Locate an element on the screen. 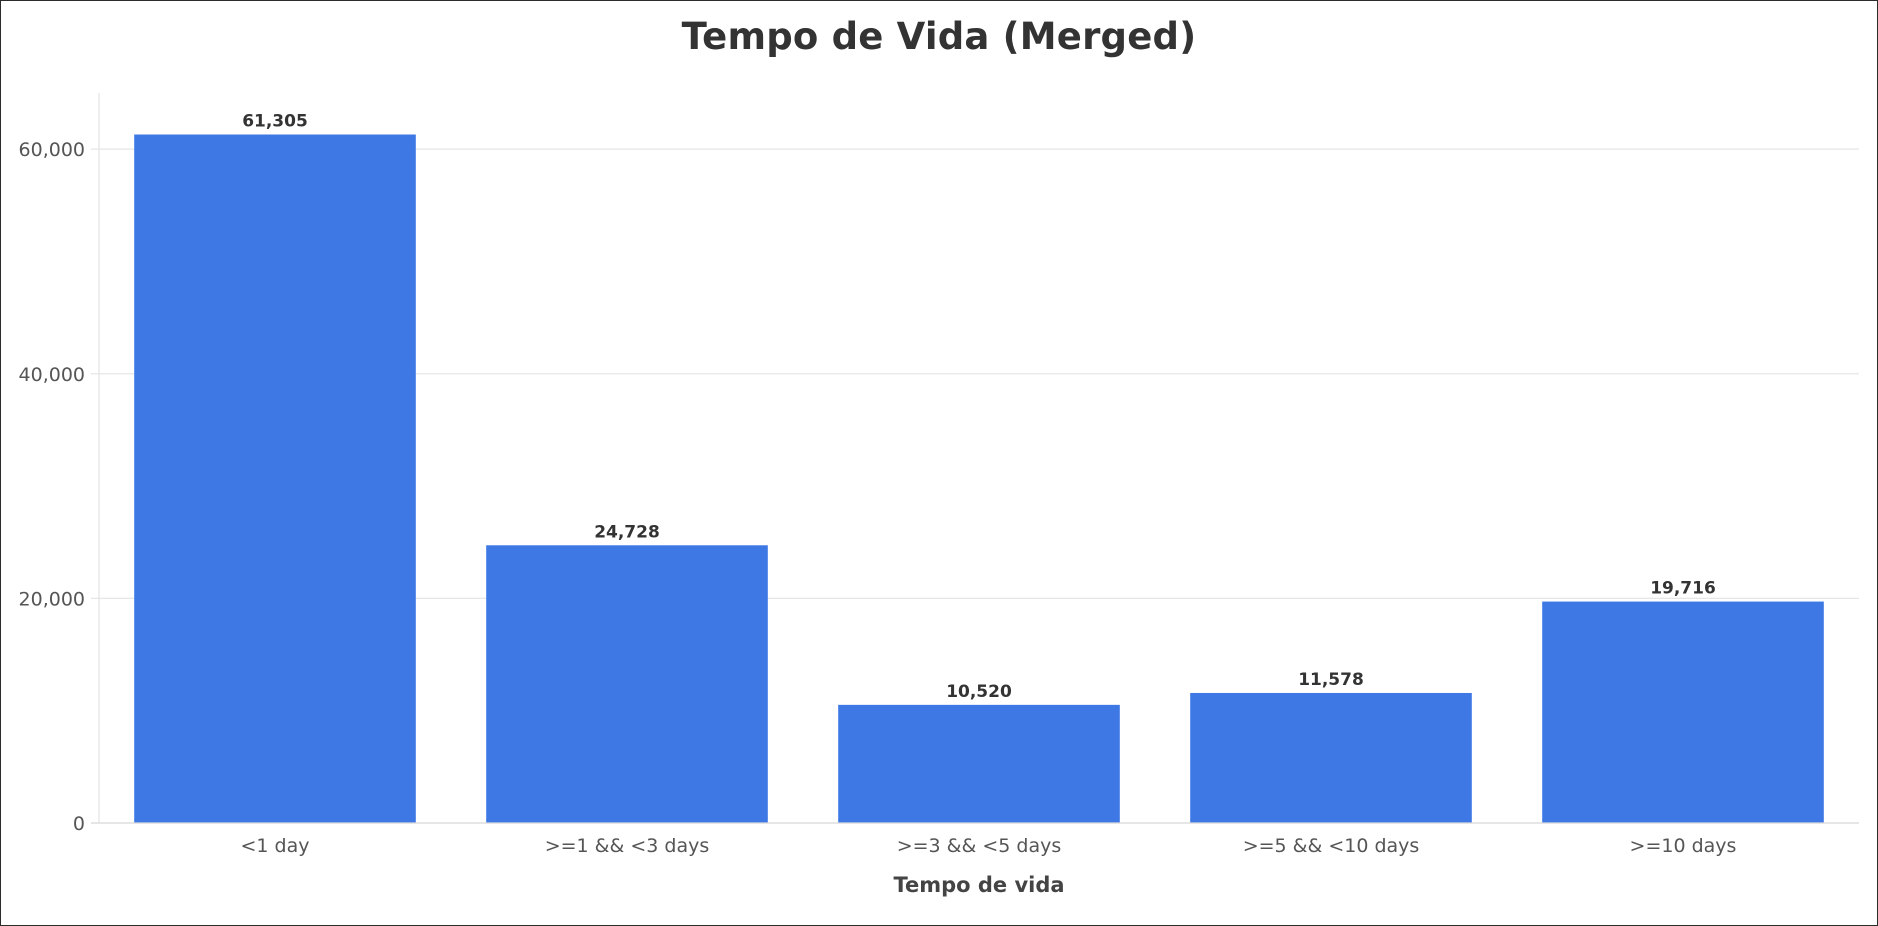  y-tick-label: 60,000 is located at coordinates (52, 150).